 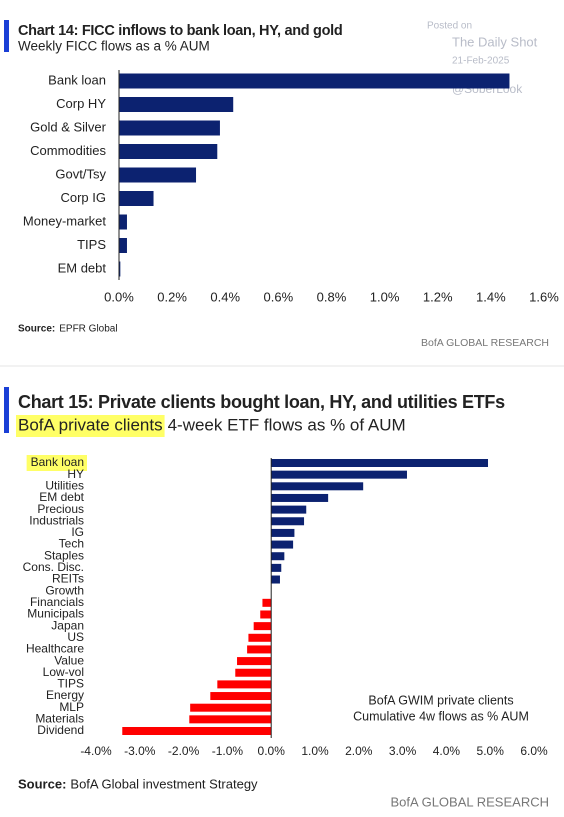 What do you see at coordinates (140, 751) in the screenshot?
I see `x-tick-label: -3.0%` at bounding box center [140, 751].